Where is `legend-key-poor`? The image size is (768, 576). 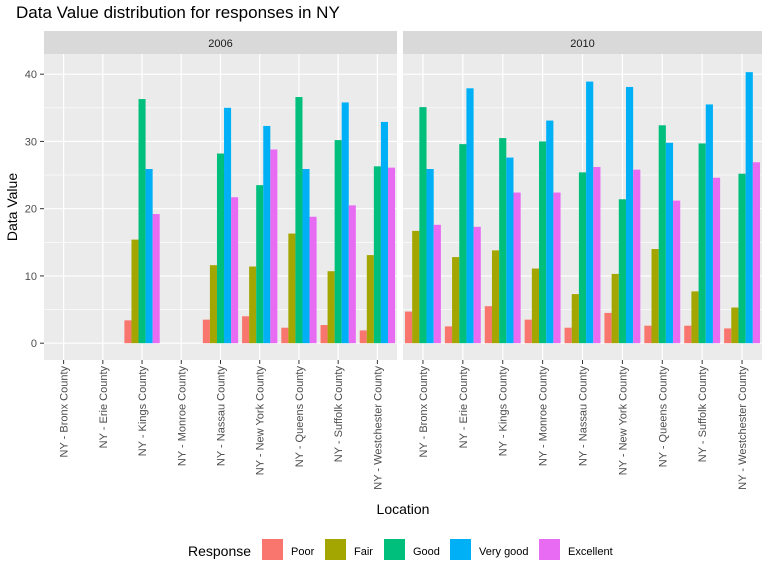 legend-key-poor is located at coordinates (272, 549).